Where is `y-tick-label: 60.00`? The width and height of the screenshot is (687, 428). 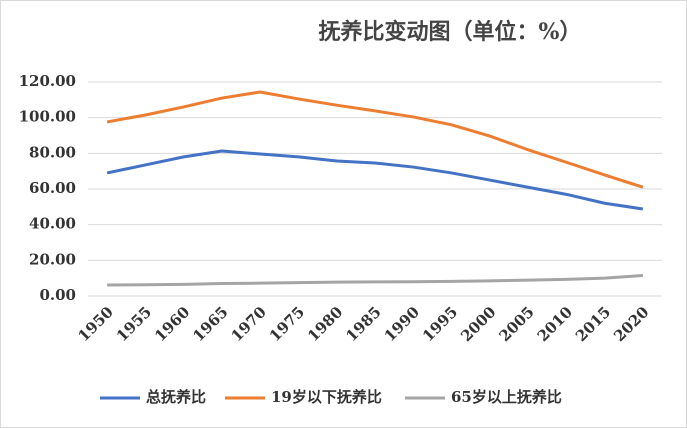 y-tick-label: 60.00 is located at coordinates (52, 188).